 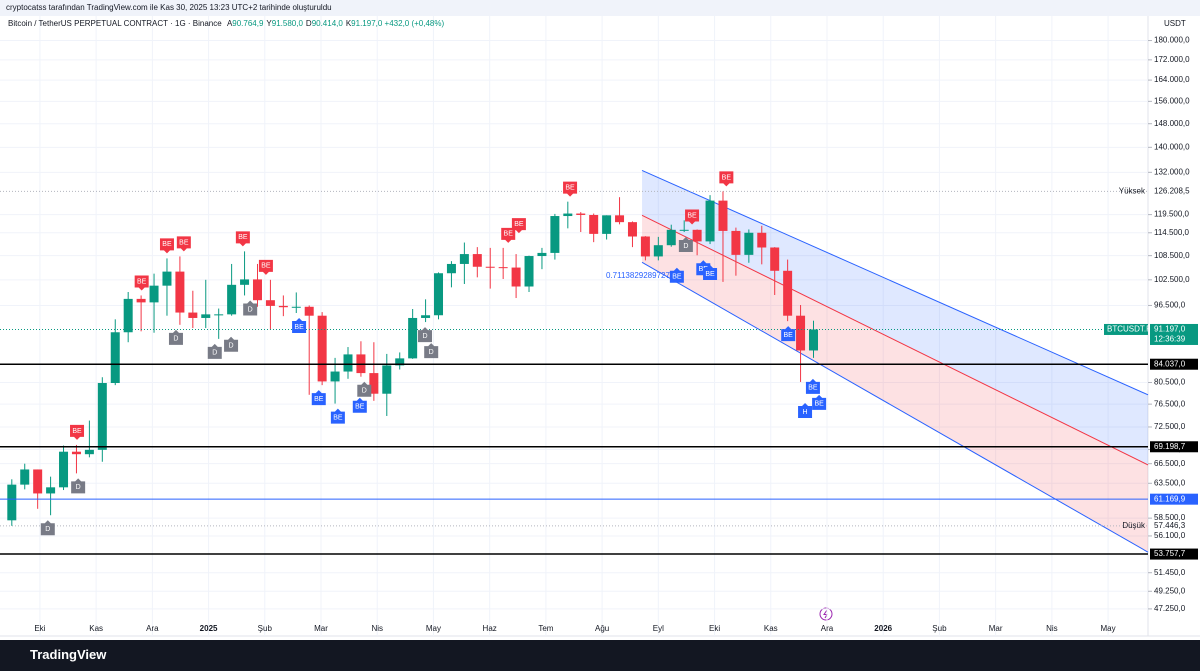 What do you see at coordinates (229, 23) in the screenshot?
I see `ohlc-key: A` at bounding box center [229, 23].